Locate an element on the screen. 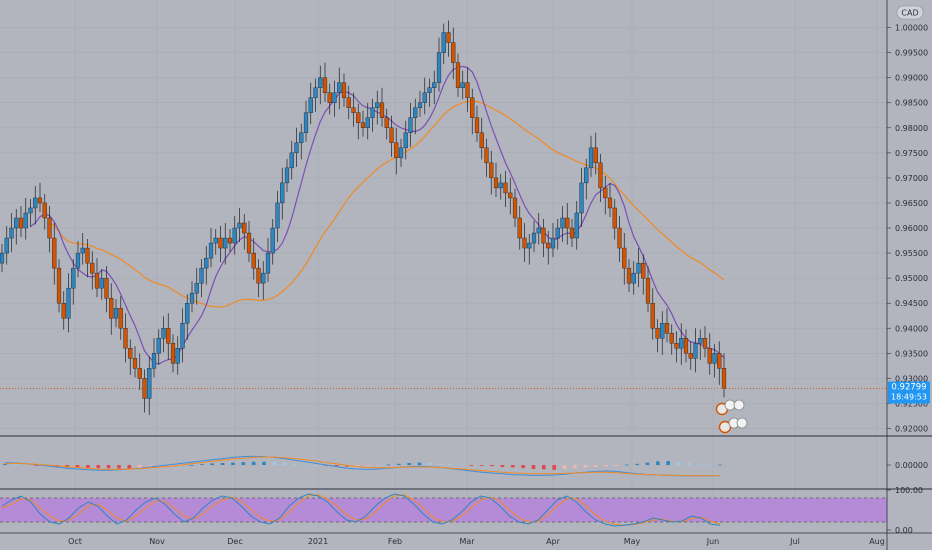 The width and height of the screenshot is (932, 550). price-tick-label: 0.92500 is located at coordinates (911, 403).